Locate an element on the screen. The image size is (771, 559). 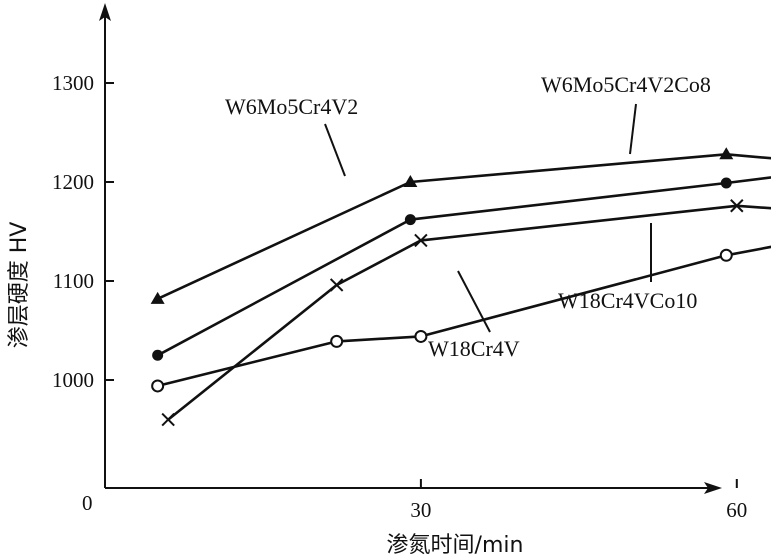
y-tick-label-1200: 1200 is located at coordinates (73, 182).